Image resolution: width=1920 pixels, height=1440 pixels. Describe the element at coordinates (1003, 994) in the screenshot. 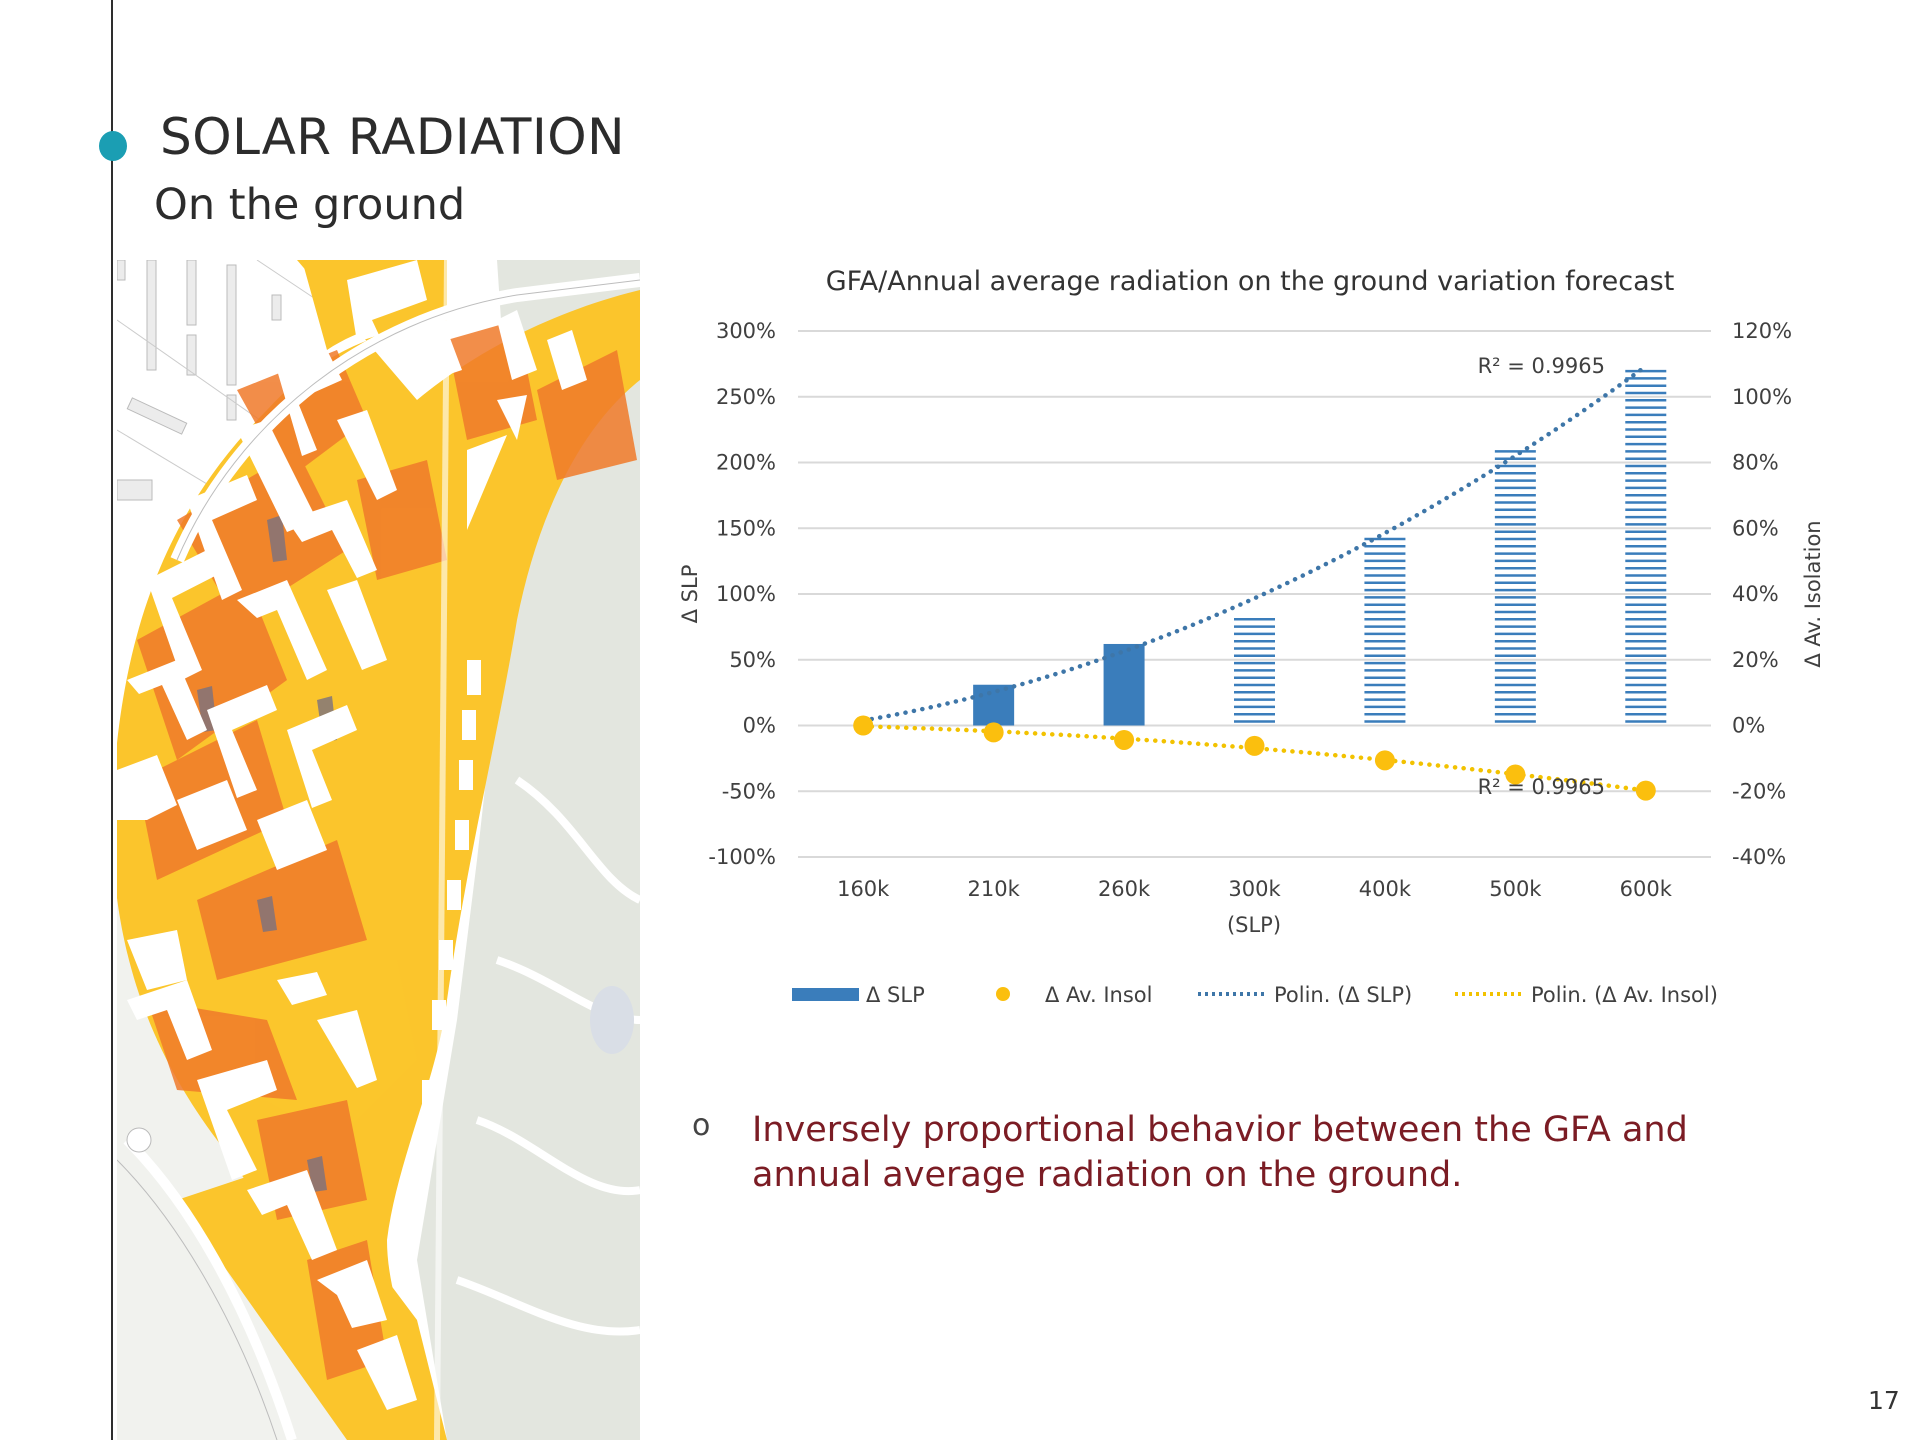

I see `legend-swatch-insol` at that location.